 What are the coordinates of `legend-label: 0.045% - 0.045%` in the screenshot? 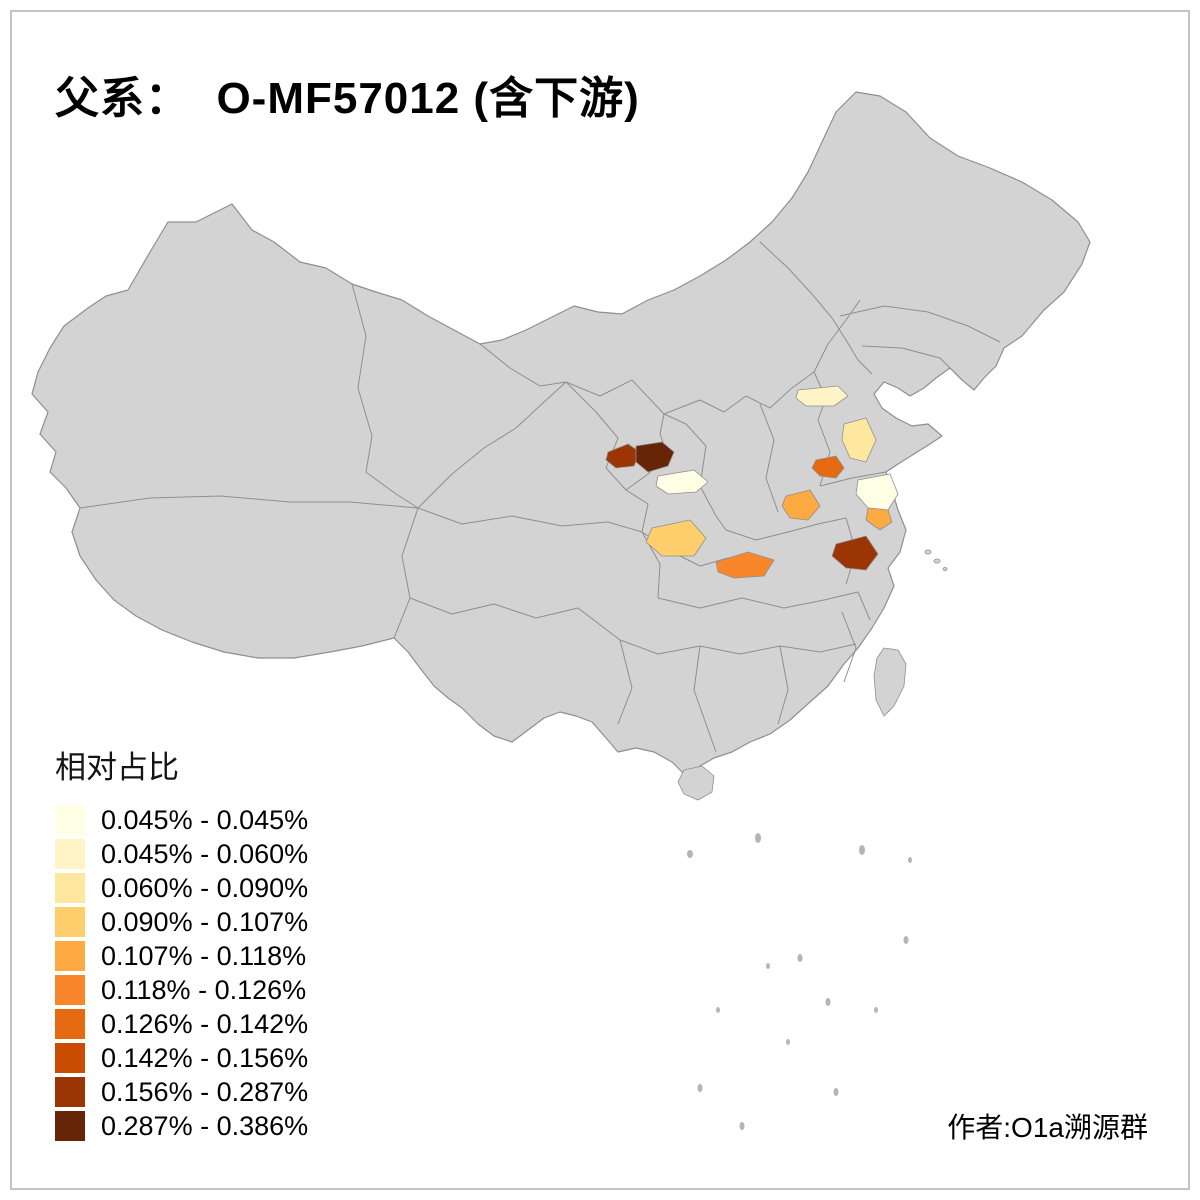 It's located at (205, 819).